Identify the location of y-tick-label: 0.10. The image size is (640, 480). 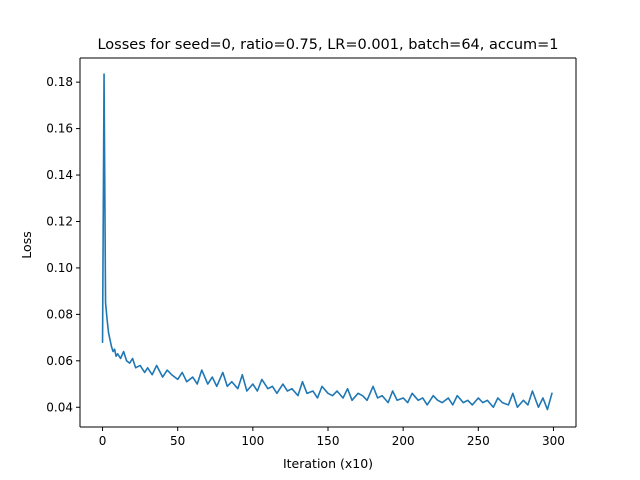
(59, 268).